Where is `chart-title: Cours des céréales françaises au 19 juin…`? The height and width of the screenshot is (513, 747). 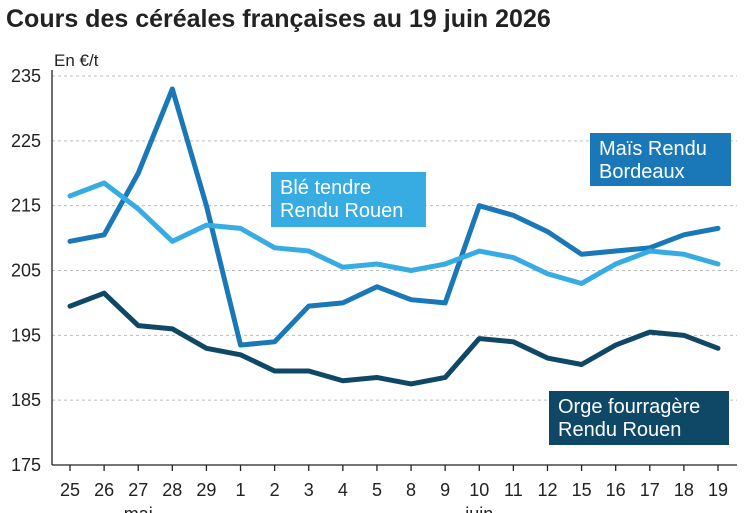 chart-title: Cours des céréales françaises au 19 juin… is located at coordinates (278, 19).